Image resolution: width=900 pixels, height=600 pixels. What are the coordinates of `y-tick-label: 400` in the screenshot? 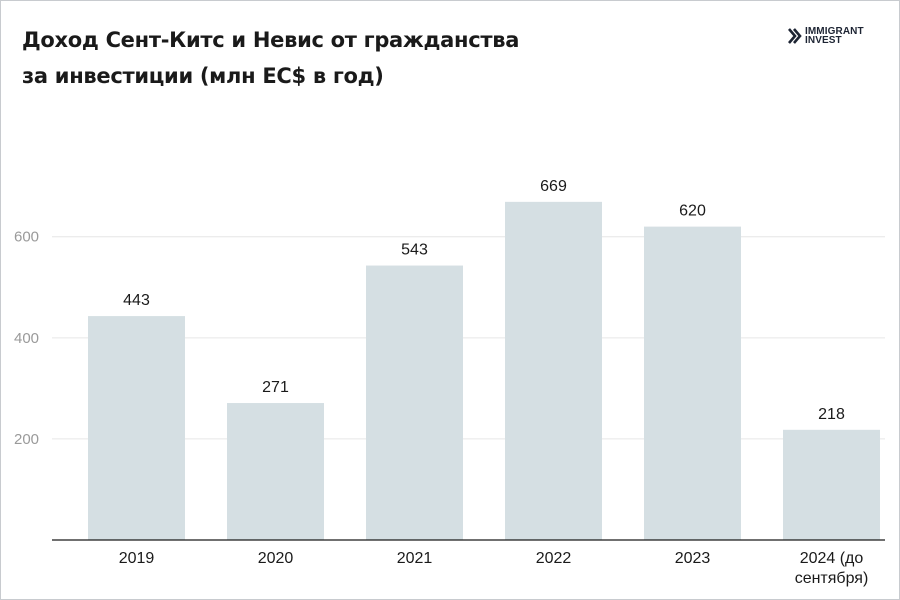 It's located at (26, 338).